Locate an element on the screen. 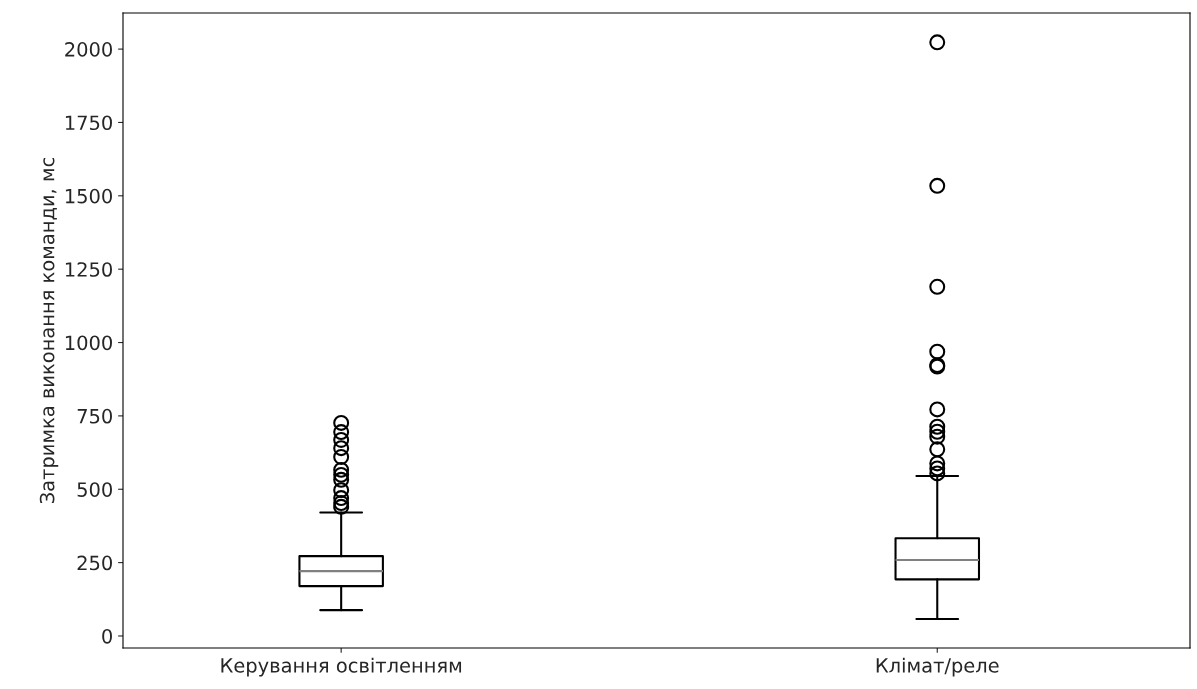 This screenshot has height=689, width=1197. y-tick-label: 1750 is located at coordinates (88, 123).